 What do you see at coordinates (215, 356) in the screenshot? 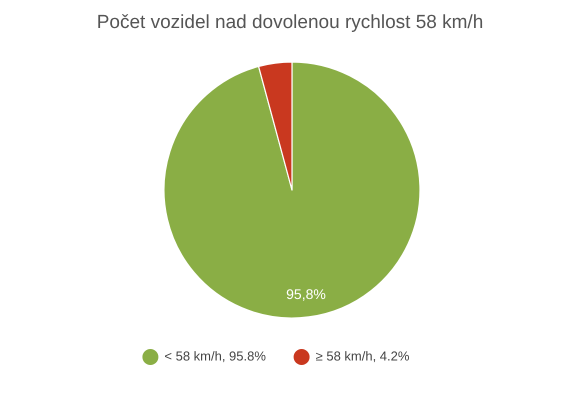
I see `legend-label: < 58 km/h, 95.8%` at bounding box center [215, 356].